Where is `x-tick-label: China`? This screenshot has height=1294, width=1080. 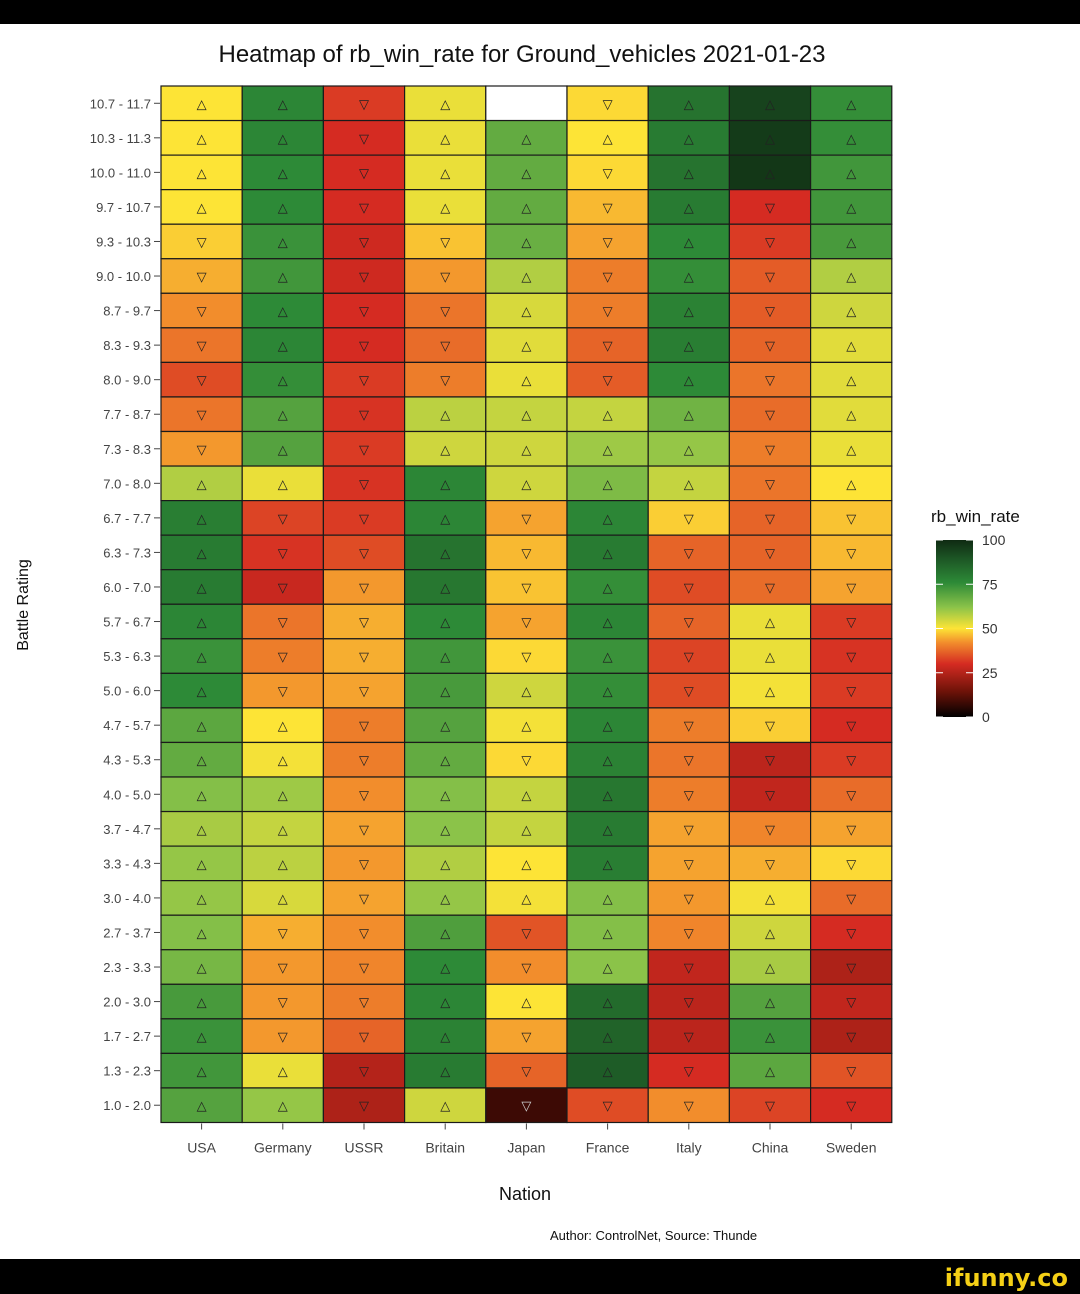 x-tick-label: China is located at coordinates (770, 1148).